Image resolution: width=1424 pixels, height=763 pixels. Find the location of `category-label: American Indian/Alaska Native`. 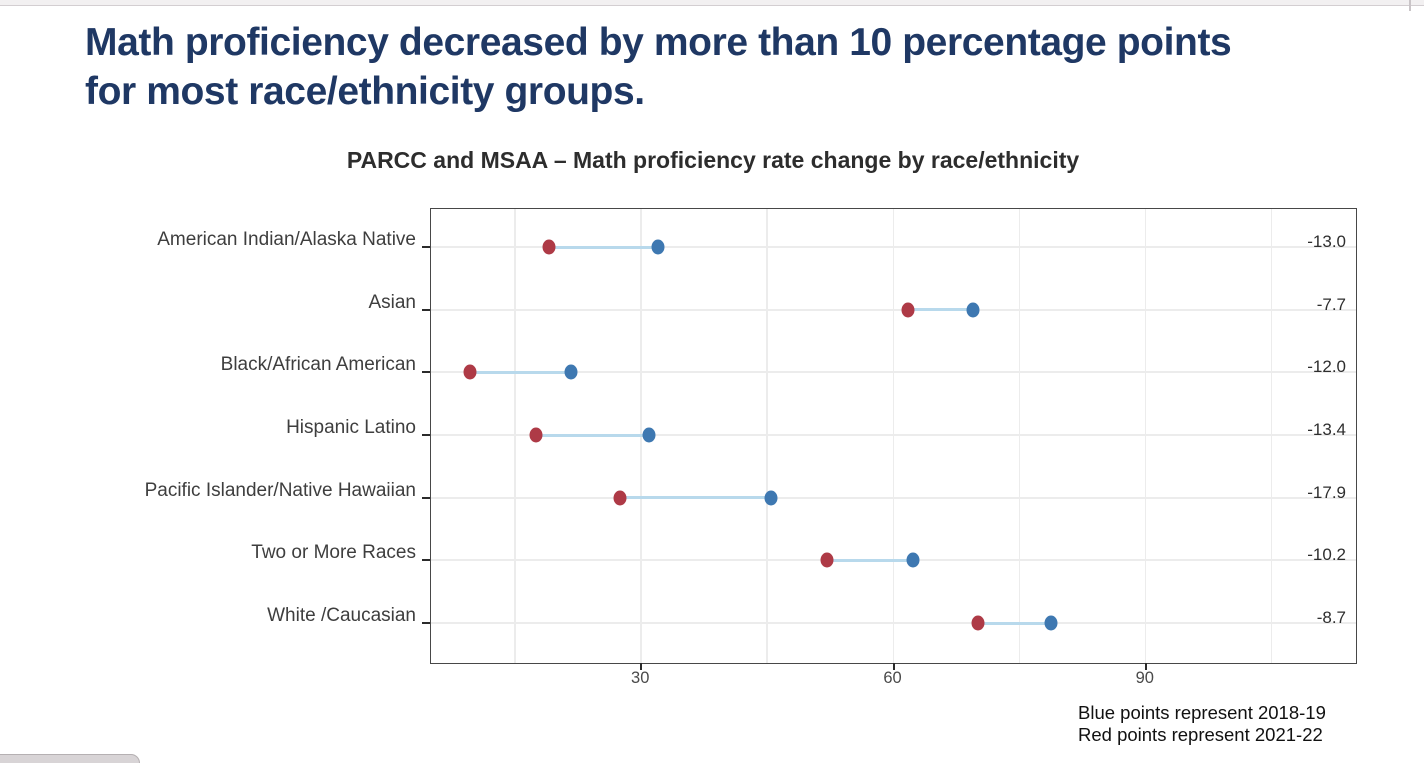

category-label: American Indian/Alaska Native is located at coordinates (286, 239).